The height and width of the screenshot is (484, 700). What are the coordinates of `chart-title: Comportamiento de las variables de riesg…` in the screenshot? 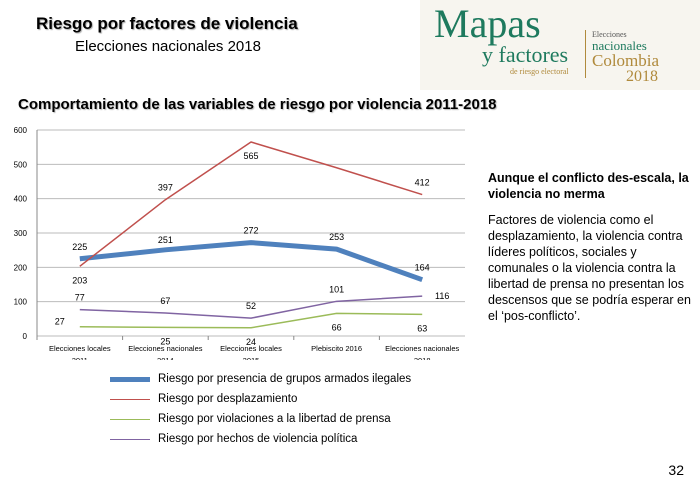 It's located at (257, 104).